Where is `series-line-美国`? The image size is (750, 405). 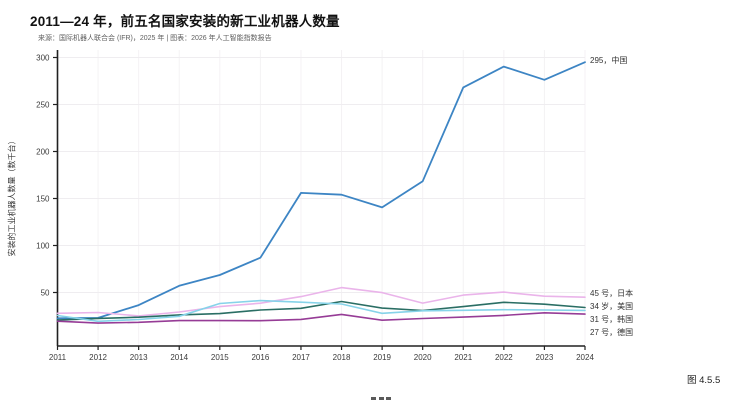
series-line-美国 is located at coordinates (321, 310).